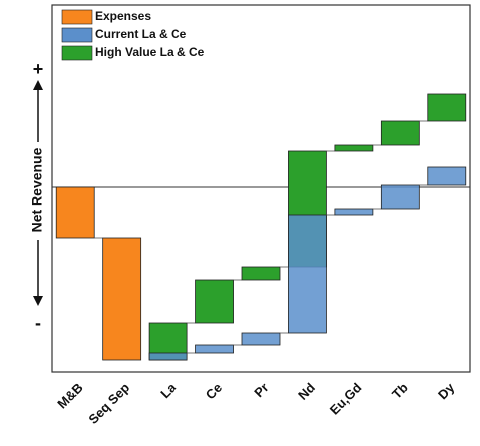  I want to click on y-axis-label: Net Revenue, so click(37, 189).